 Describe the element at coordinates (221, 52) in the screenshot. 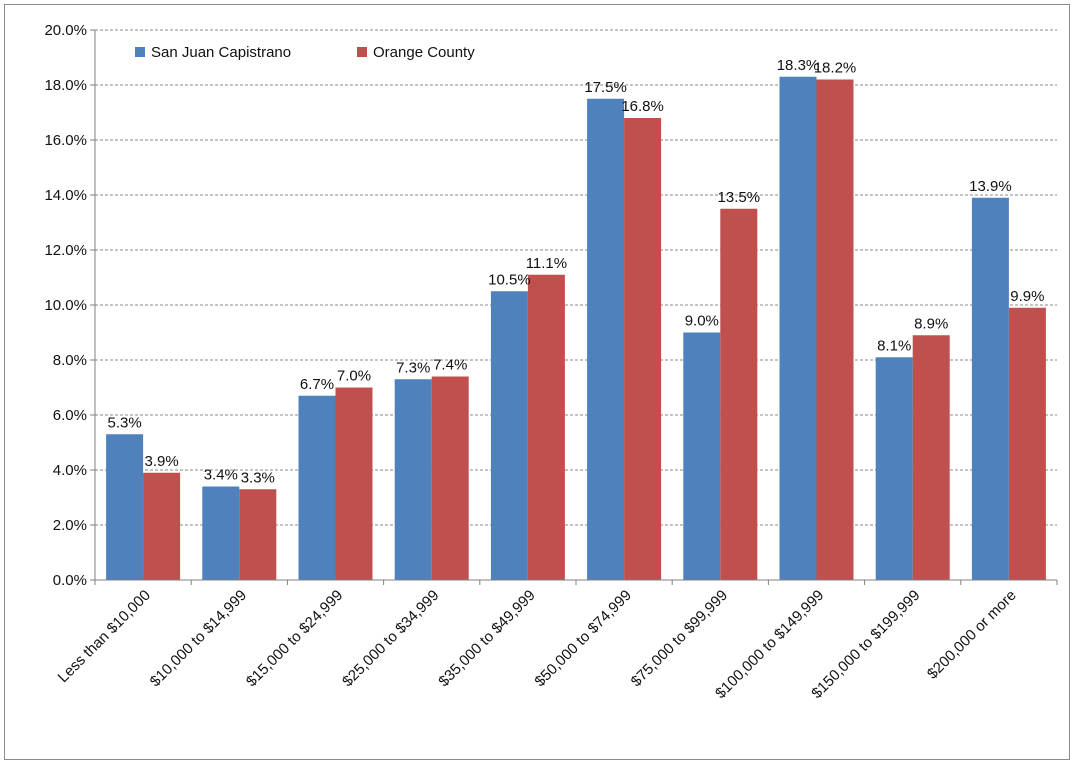

I see `legend-label: San Juan Capistrano` at that location.